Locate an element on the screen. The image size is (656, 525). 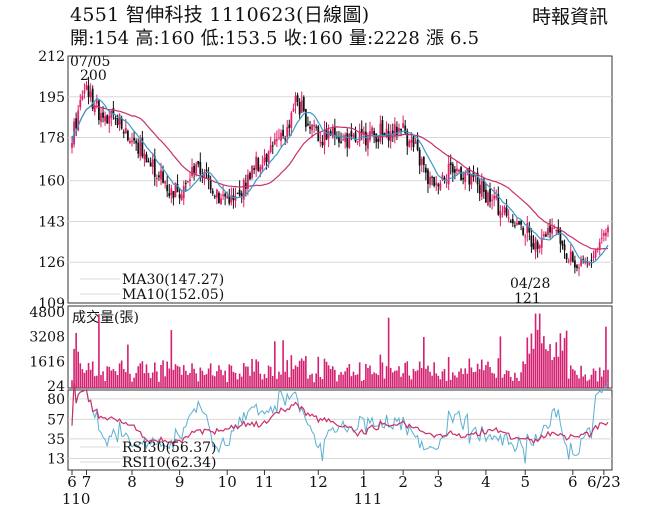
x-tick-label: 11 is located at coordinates (264, 482).